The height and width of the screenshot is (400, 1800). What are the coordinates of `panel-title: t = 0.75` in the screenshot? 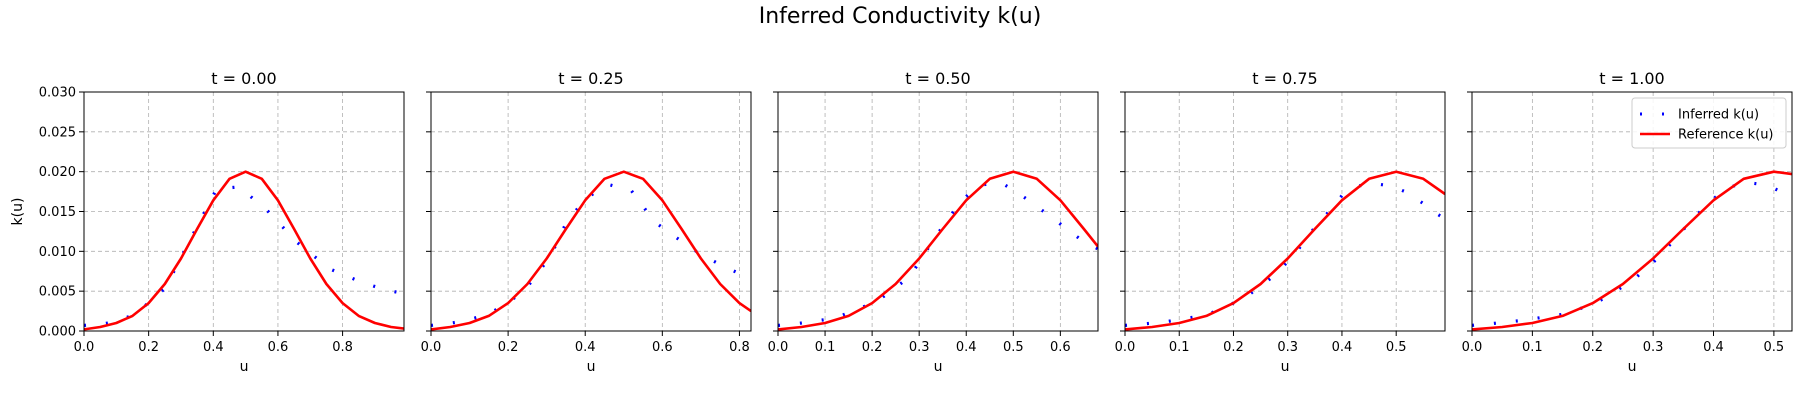 It's located at (1284, 78).